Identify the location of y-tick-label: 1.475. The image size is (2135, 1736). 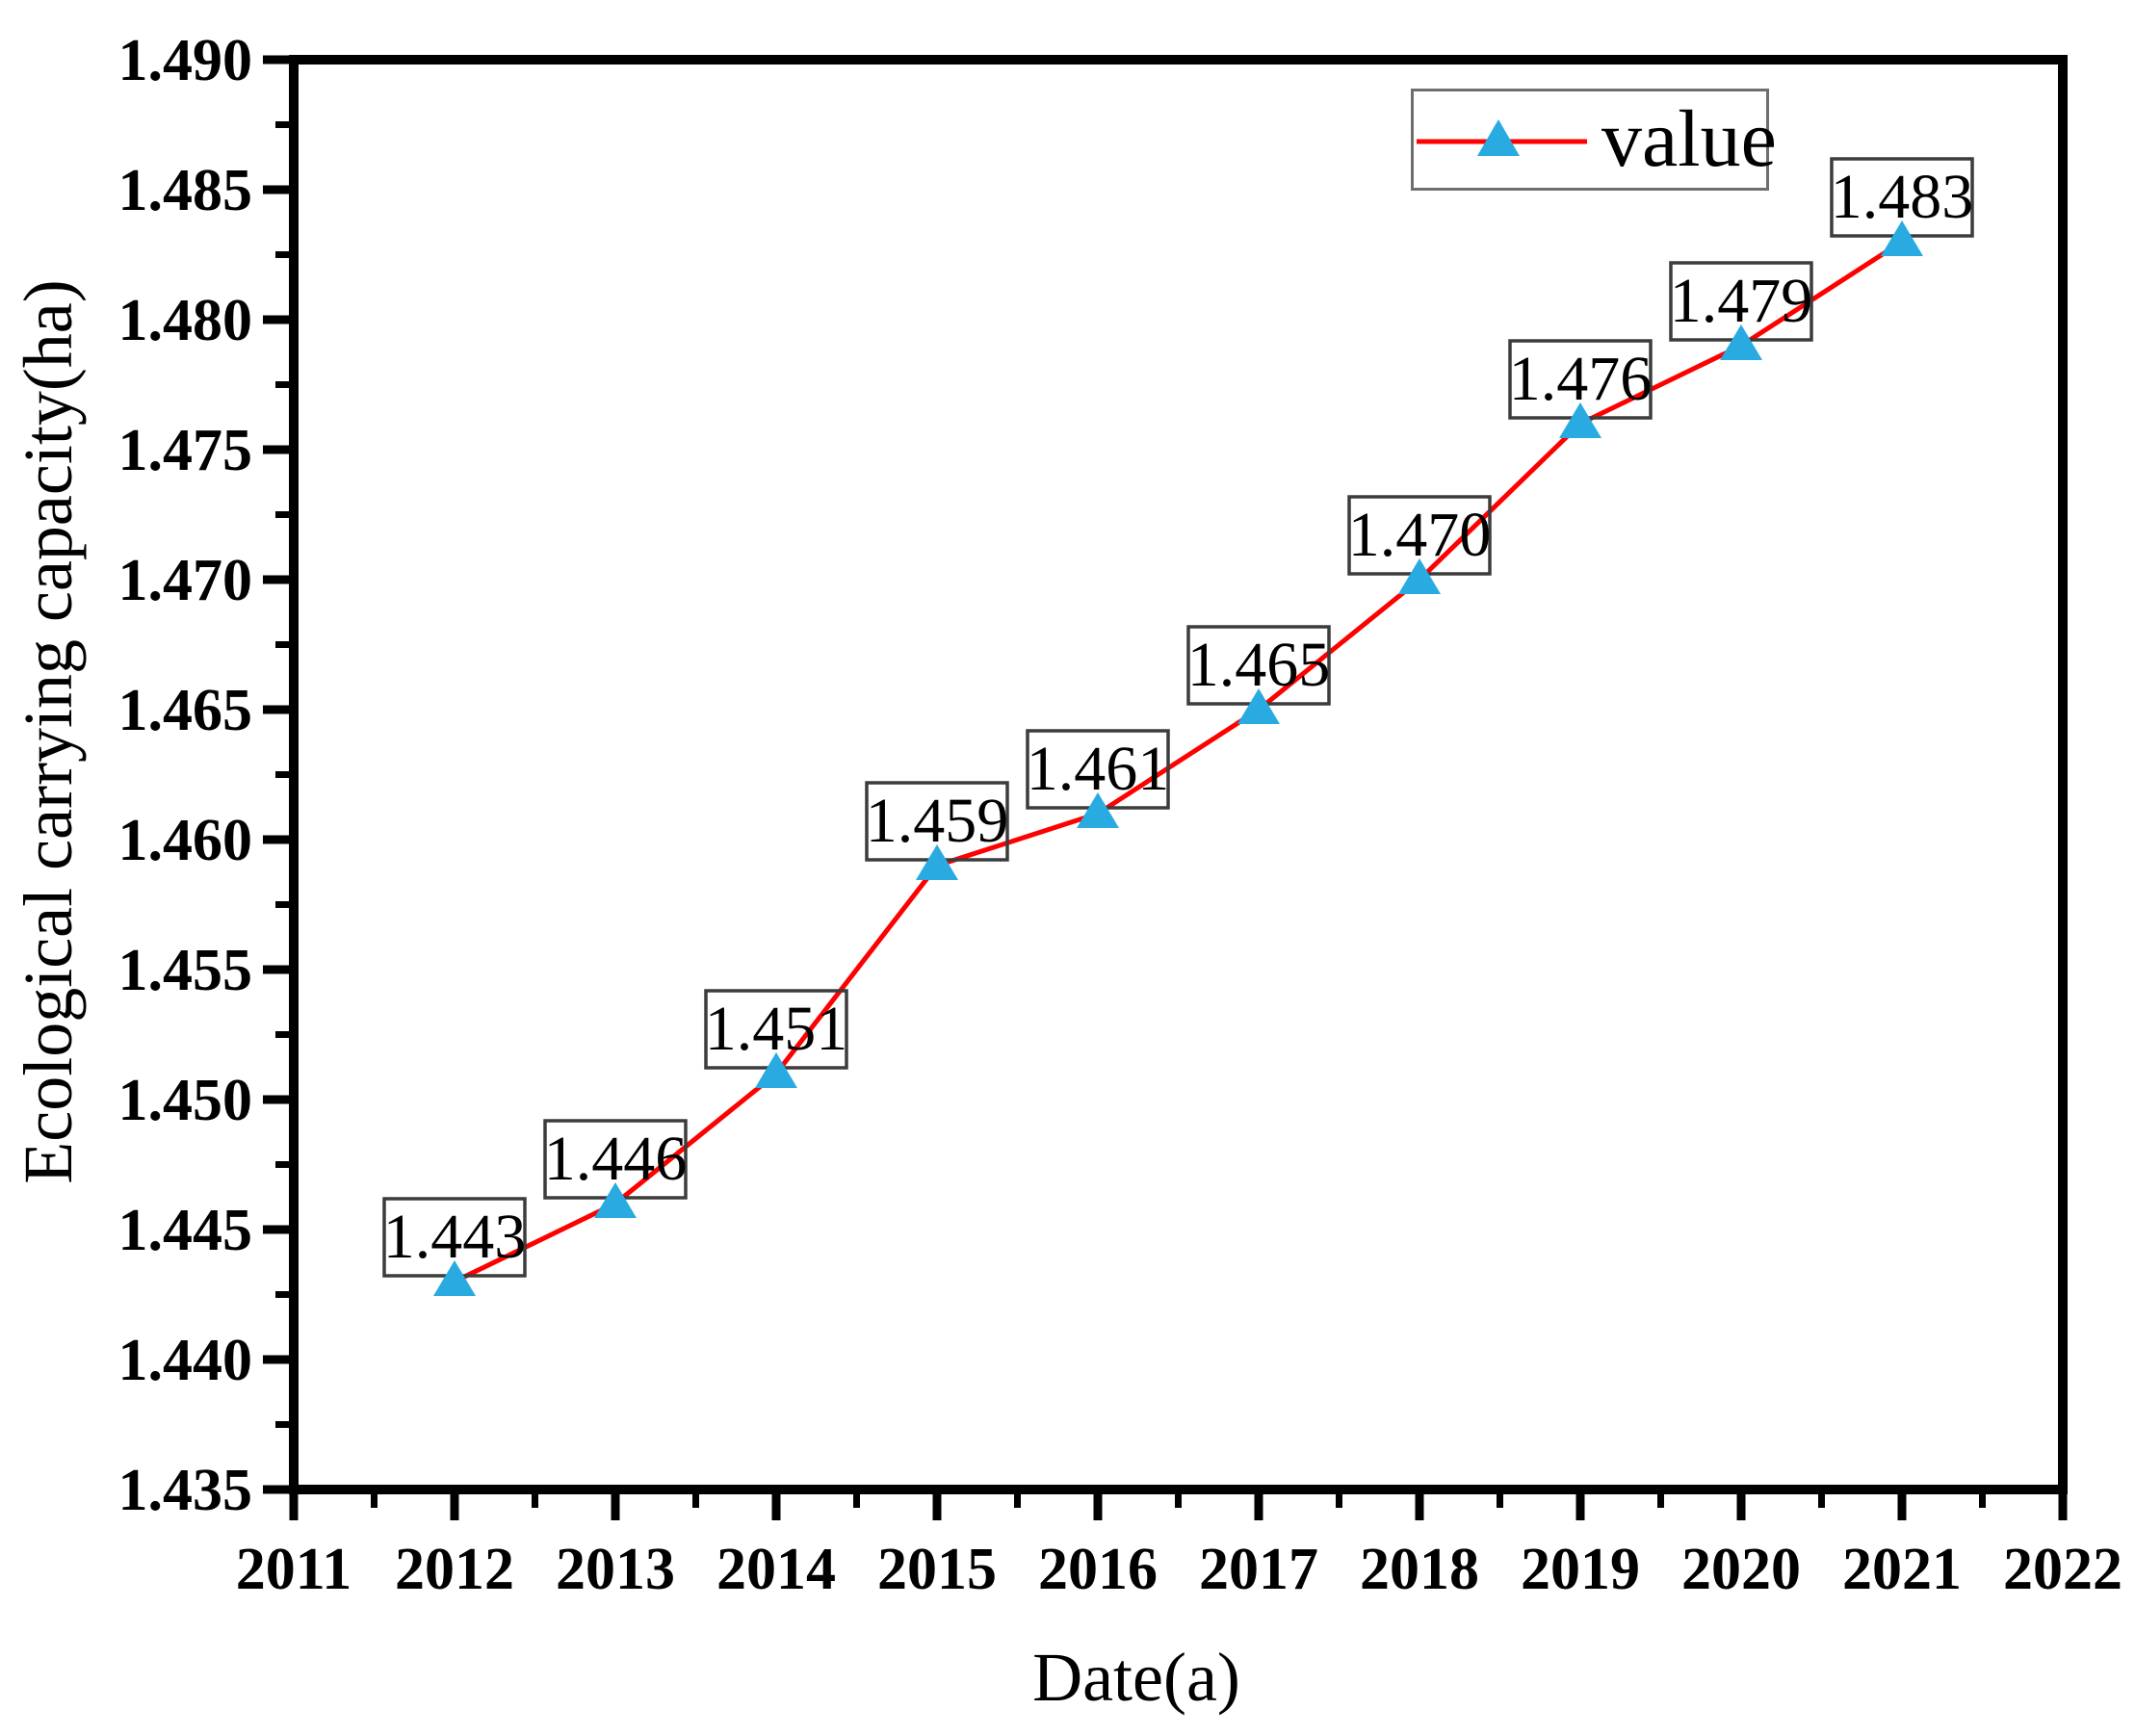
(185, 451).